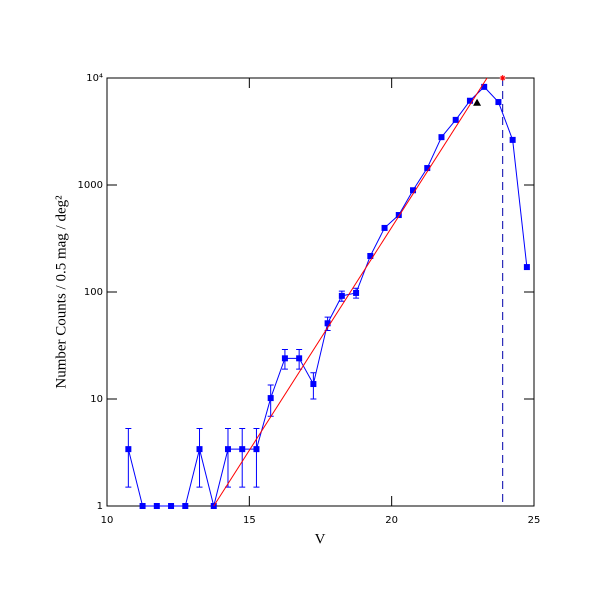 This screenshot has width=611, height=611. I want to click on star-marker, so click(502, 78).